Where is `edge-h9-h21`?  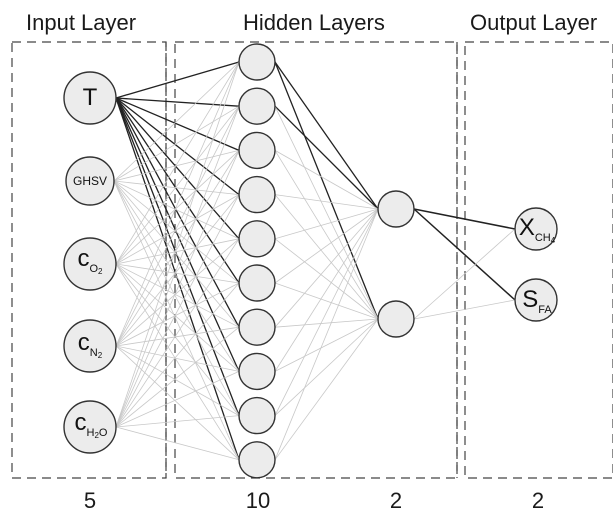 edge-h9-h21 is located at coordinates (326, 389).